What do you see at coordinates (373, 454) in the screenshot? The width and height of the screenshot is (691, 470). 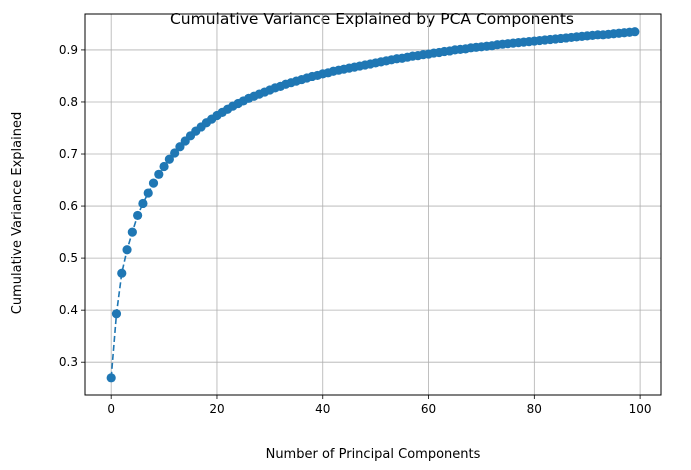 I see `x-axis-label: Number of Principal Components` at bounding box center [373, 454].